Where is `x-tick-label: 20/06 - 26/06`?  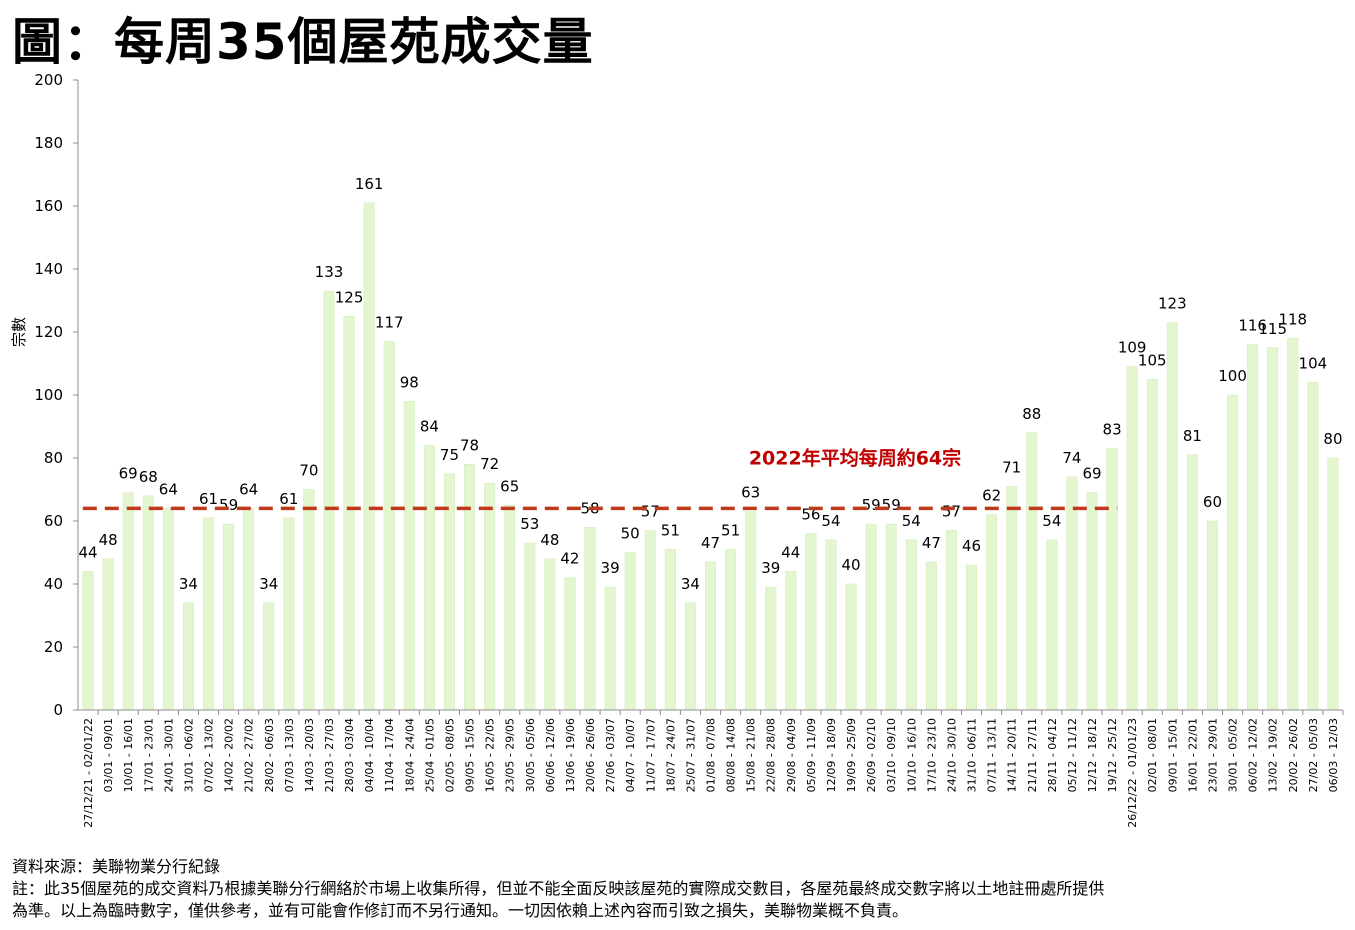 x-tick-label: 20/06 - 26/06 is located at coordinates (590, 755).